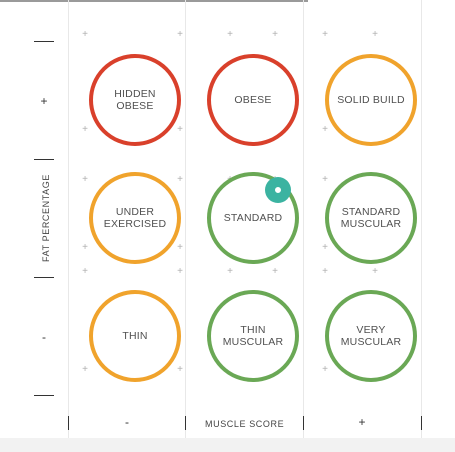 The width and height of the screenshot is (455, 452). I want to click on x-axis-plus: +, so click(362, 422).